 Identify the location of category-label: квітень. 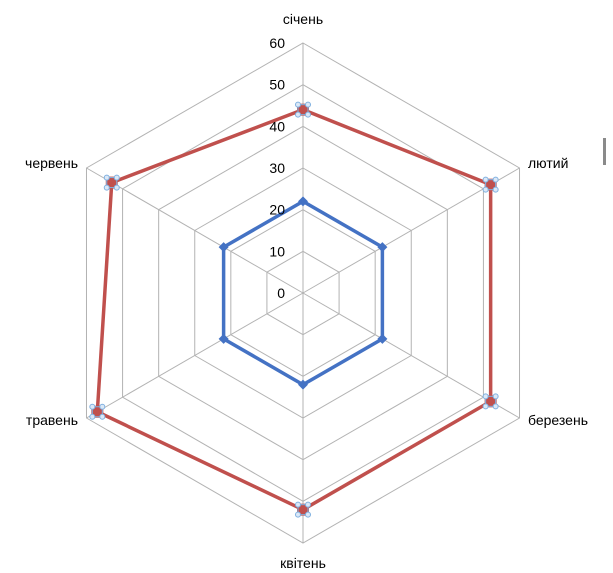
(303, 563).